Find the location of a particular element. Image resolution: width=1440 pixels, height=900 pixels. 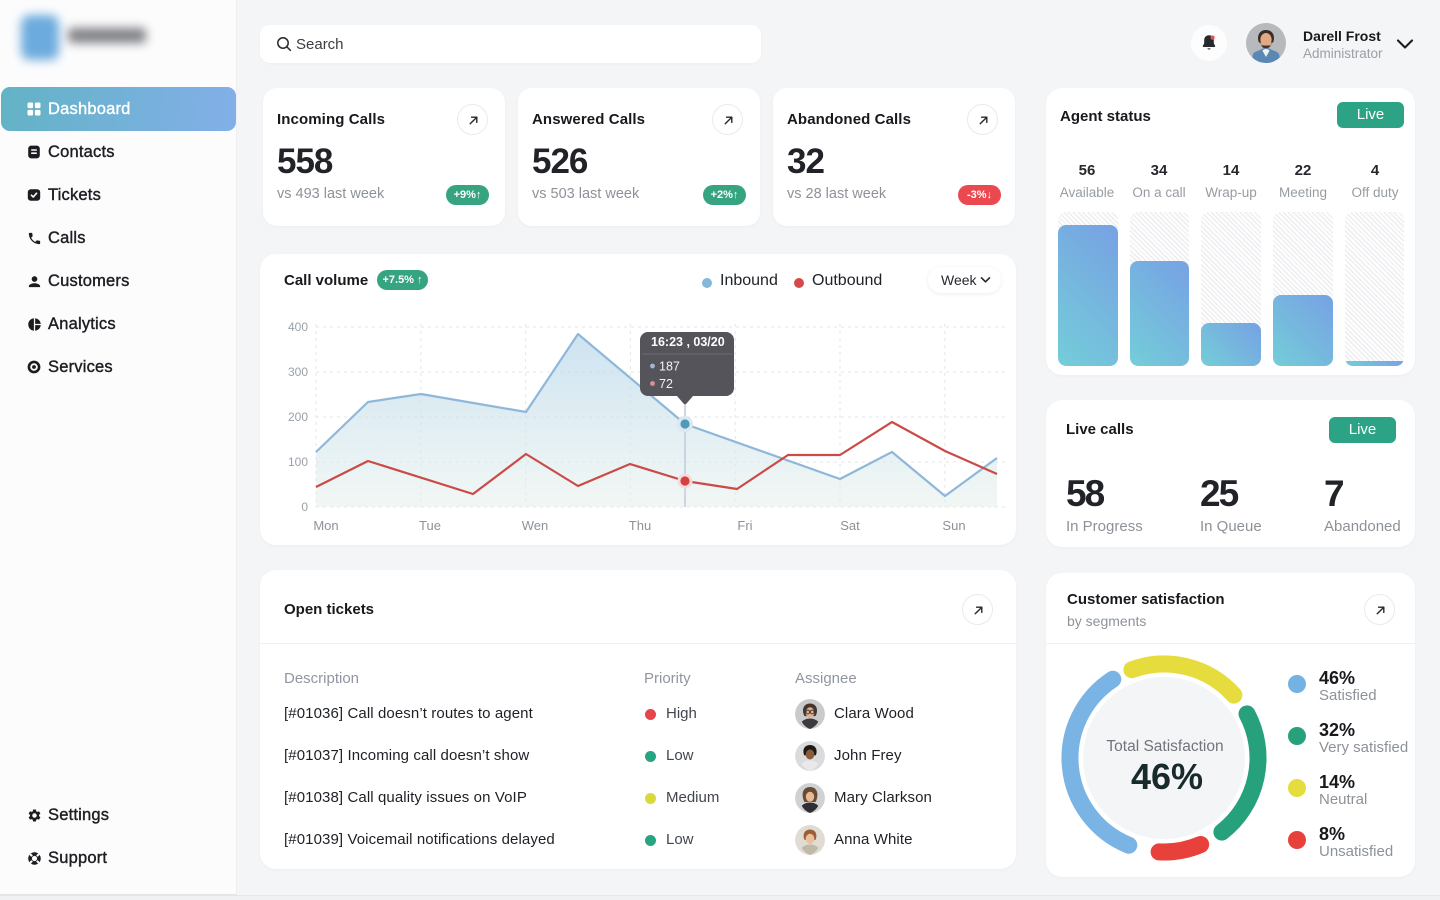

svg-text: 100 is located at coordinates (298, 462).